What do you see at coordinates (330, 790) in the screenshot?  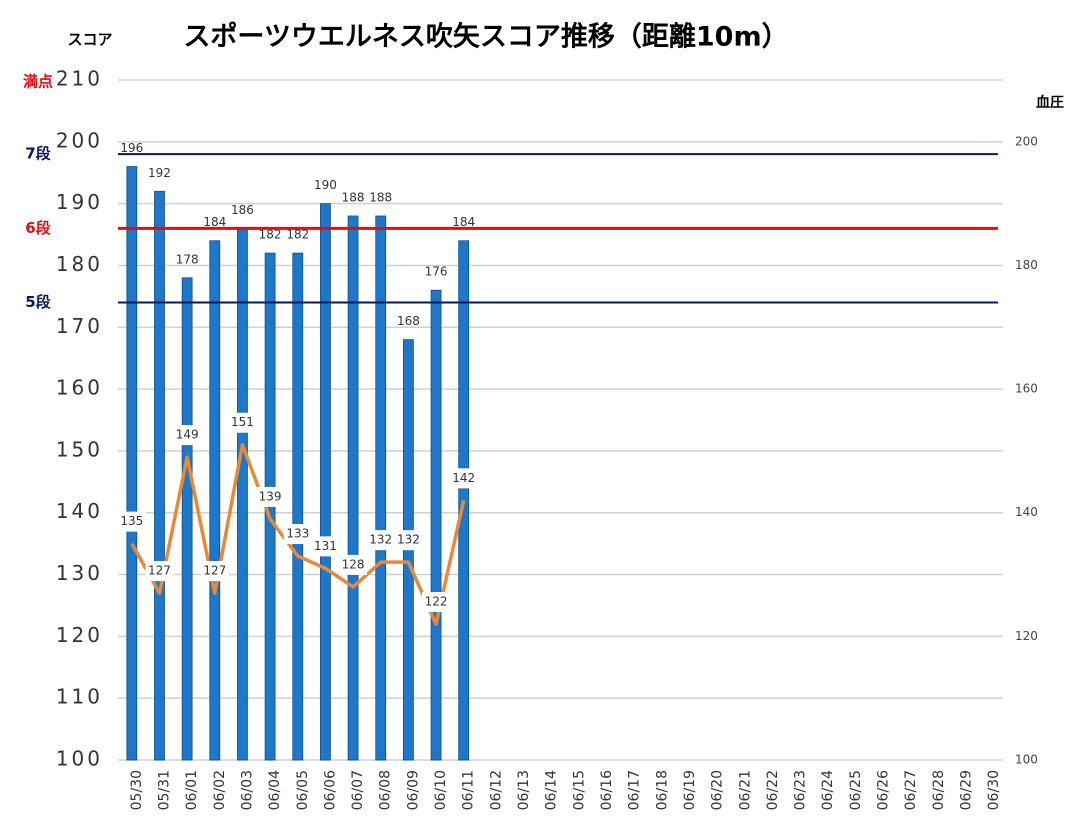 I see `x-tick-label: 06/06` at bounding box center [330, 790].